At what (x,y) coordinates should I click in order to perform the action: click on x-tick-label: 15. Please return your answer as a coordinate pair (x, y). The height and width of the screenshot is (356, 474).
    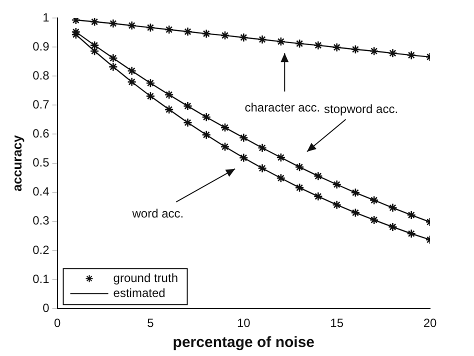
    Looking at the image, I should click on (337, 323).